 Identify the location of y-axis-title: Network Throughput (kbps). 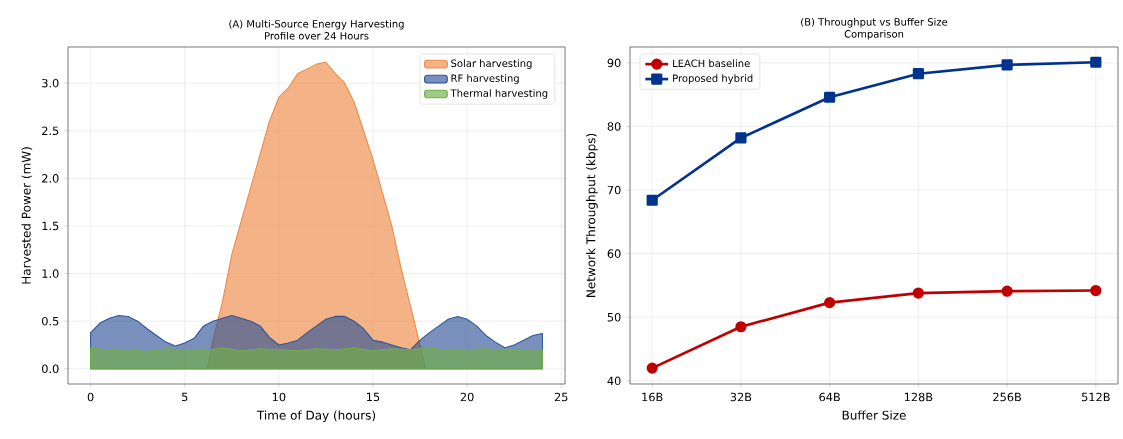
(592, 215).